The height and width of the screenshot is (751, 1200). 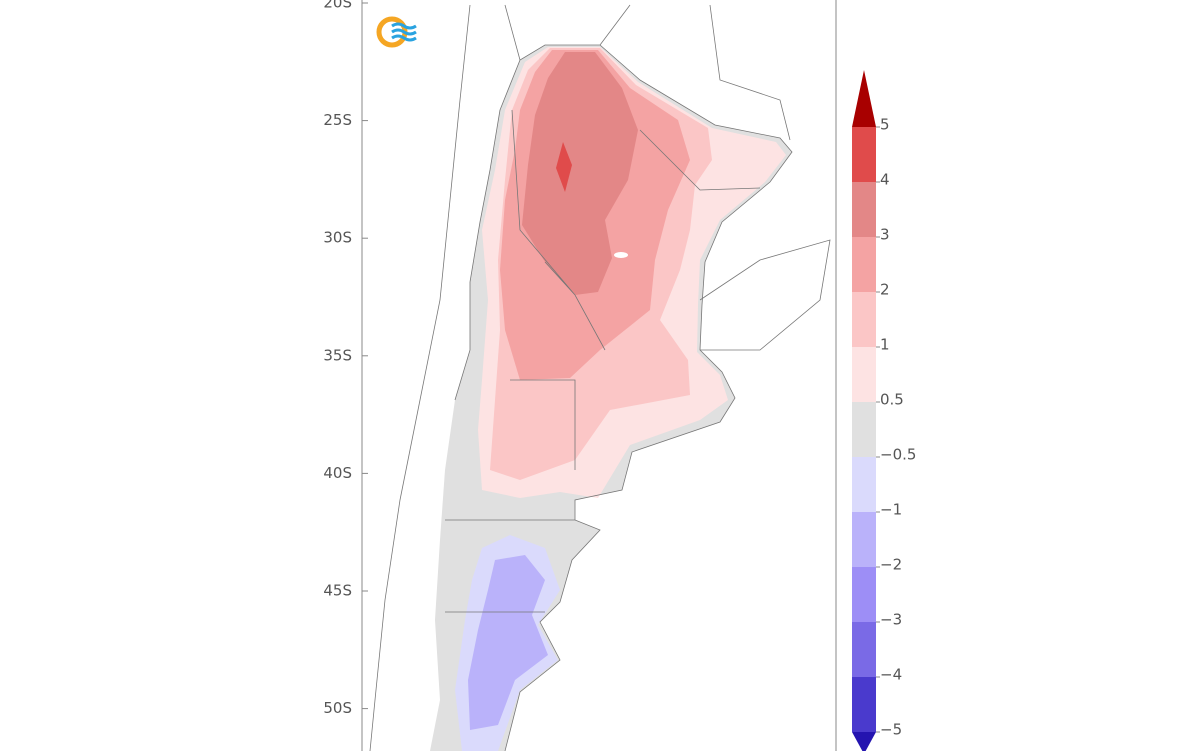 What do you see at coordinates (891, 565) in the screenshot?
I see `colorbar-label: −2` at bounding box center [891, 565].